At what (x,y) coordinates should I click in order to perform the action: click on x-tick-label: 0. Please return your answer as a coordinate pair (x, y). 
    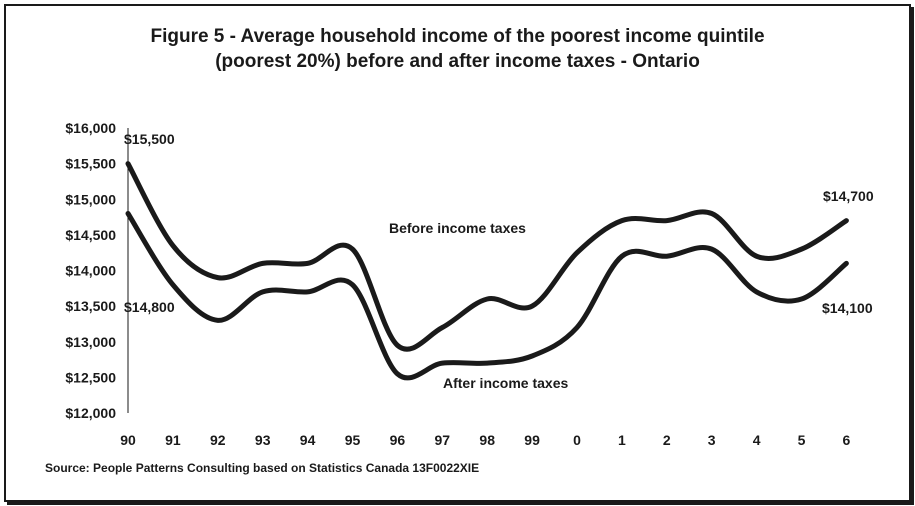
    Looking at the image, I should click on (577, 440).